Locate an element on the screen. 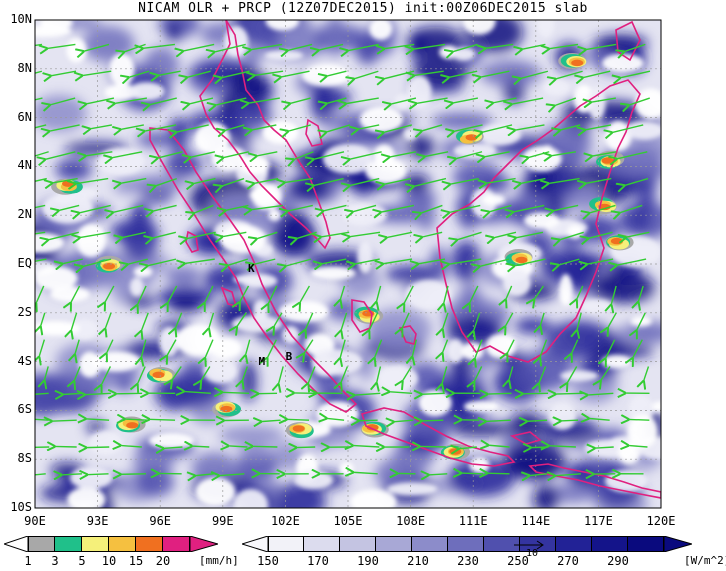  olr-tick: 250 is located at coordinates (518, 561).